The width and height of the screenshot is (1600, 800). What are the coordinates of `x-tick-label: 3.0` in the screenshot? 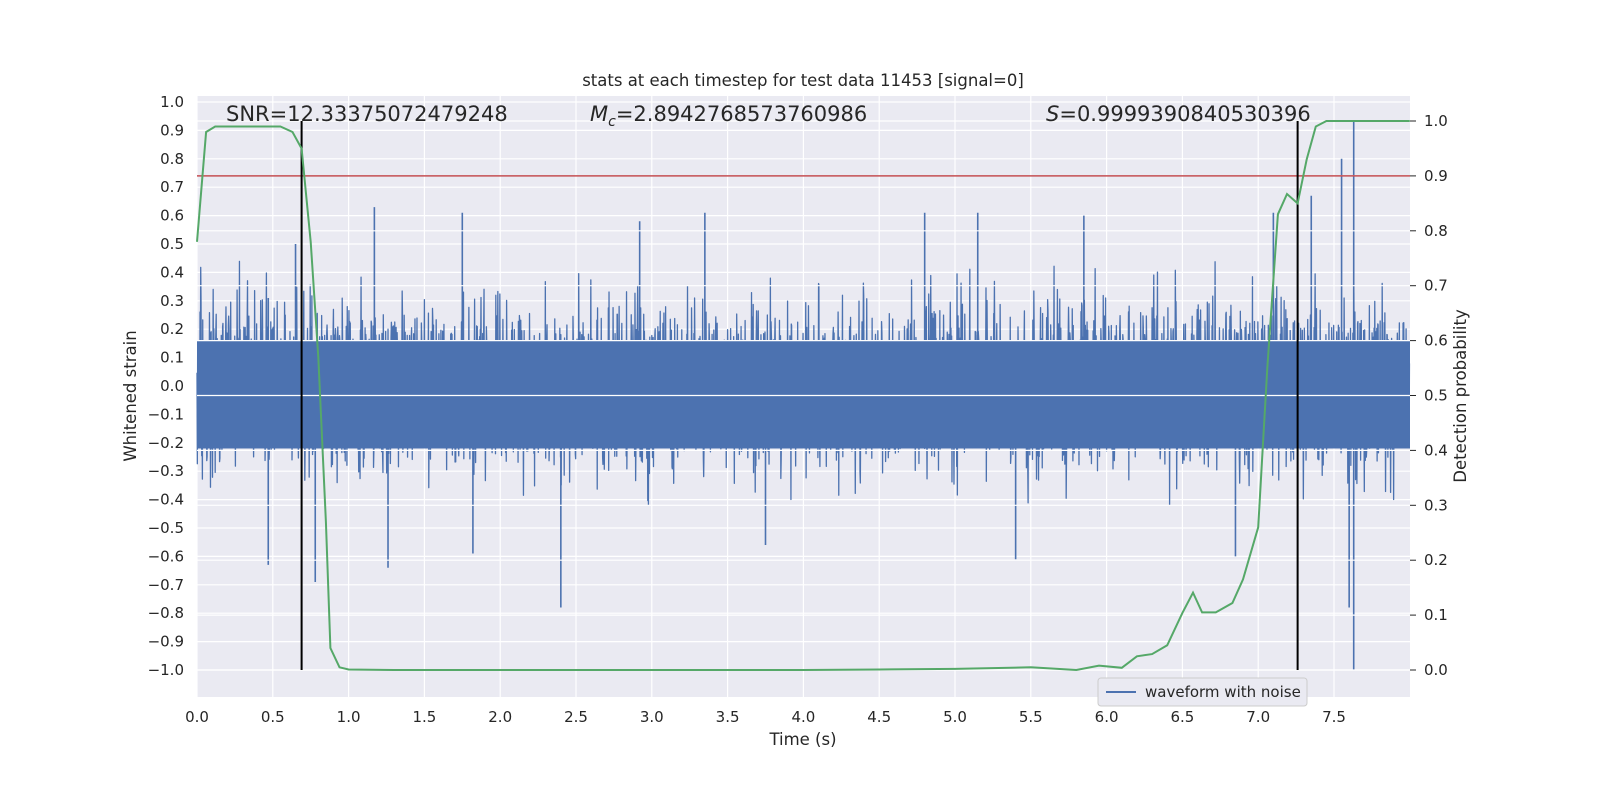 It's located at (652, 717).